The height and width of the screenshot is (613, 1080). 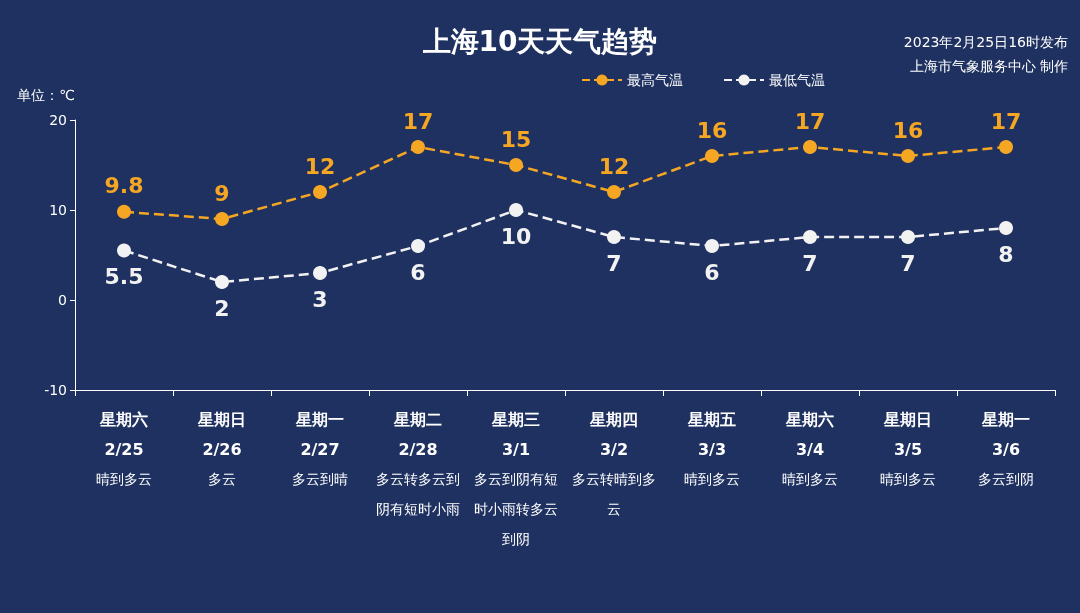 I want to click on legend-label: 最高气温, so click(x=655, y=80).